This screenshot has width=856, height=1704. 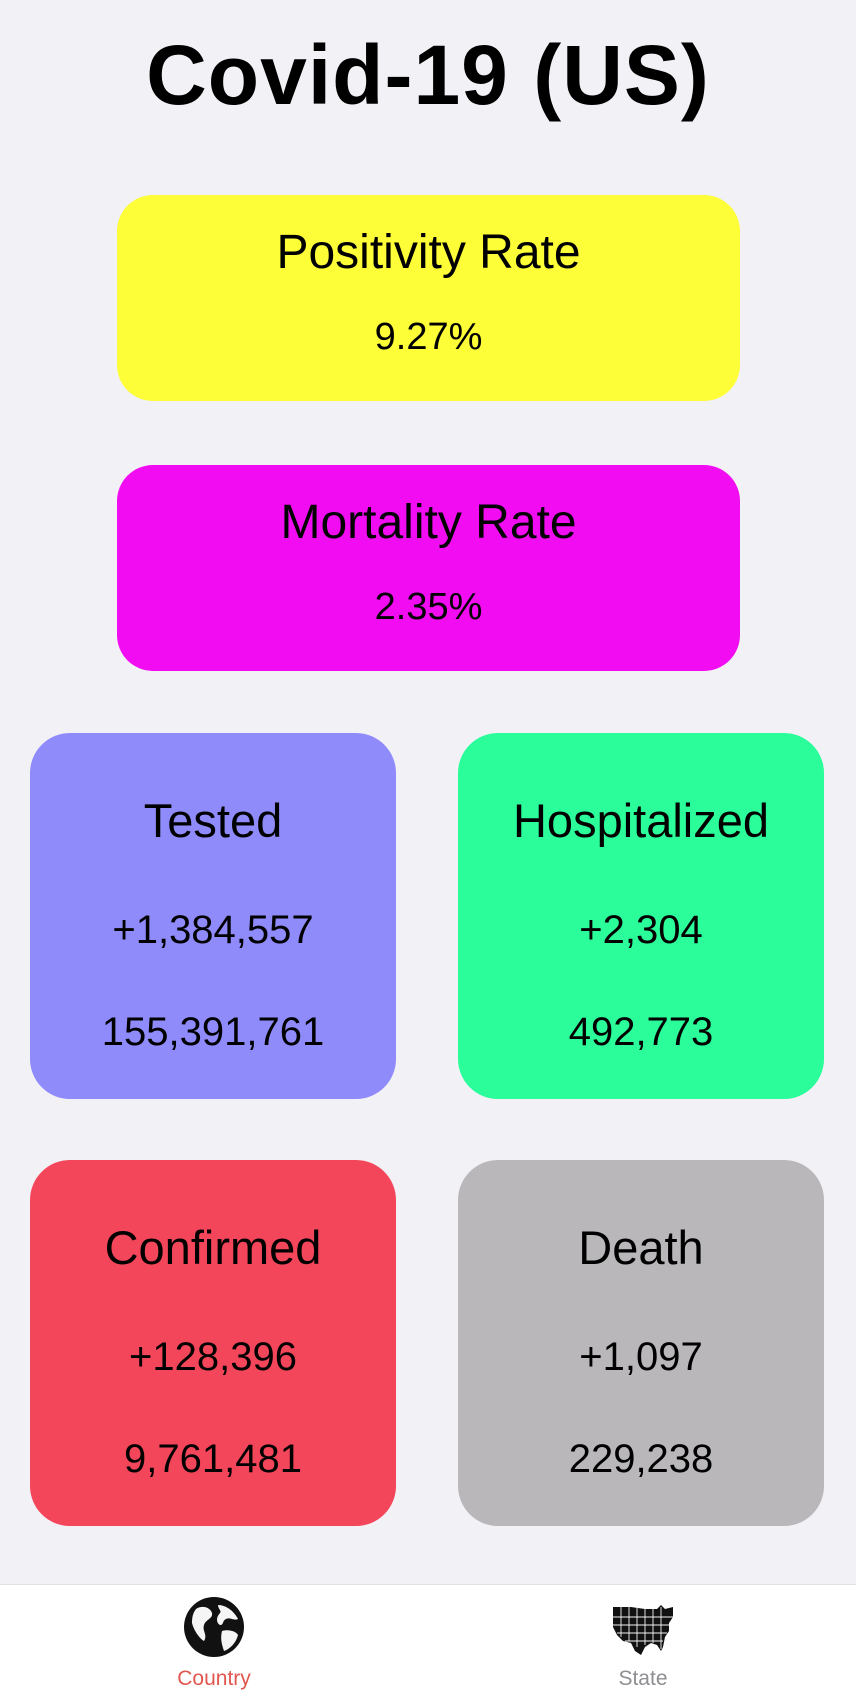 I want to click on hospitalized-total: 492,773, so click(x=641, y=1032).